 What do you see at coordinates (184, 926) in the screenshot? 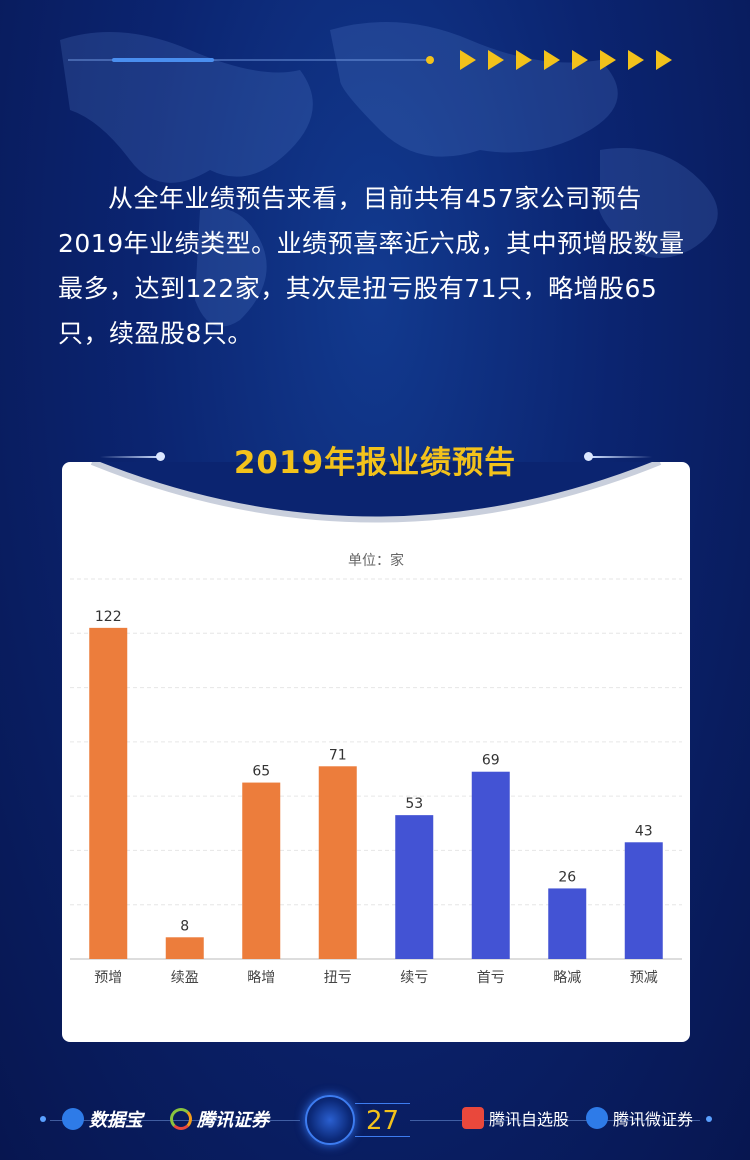
I see `data-label: 8` at bounding box center [184, 926].